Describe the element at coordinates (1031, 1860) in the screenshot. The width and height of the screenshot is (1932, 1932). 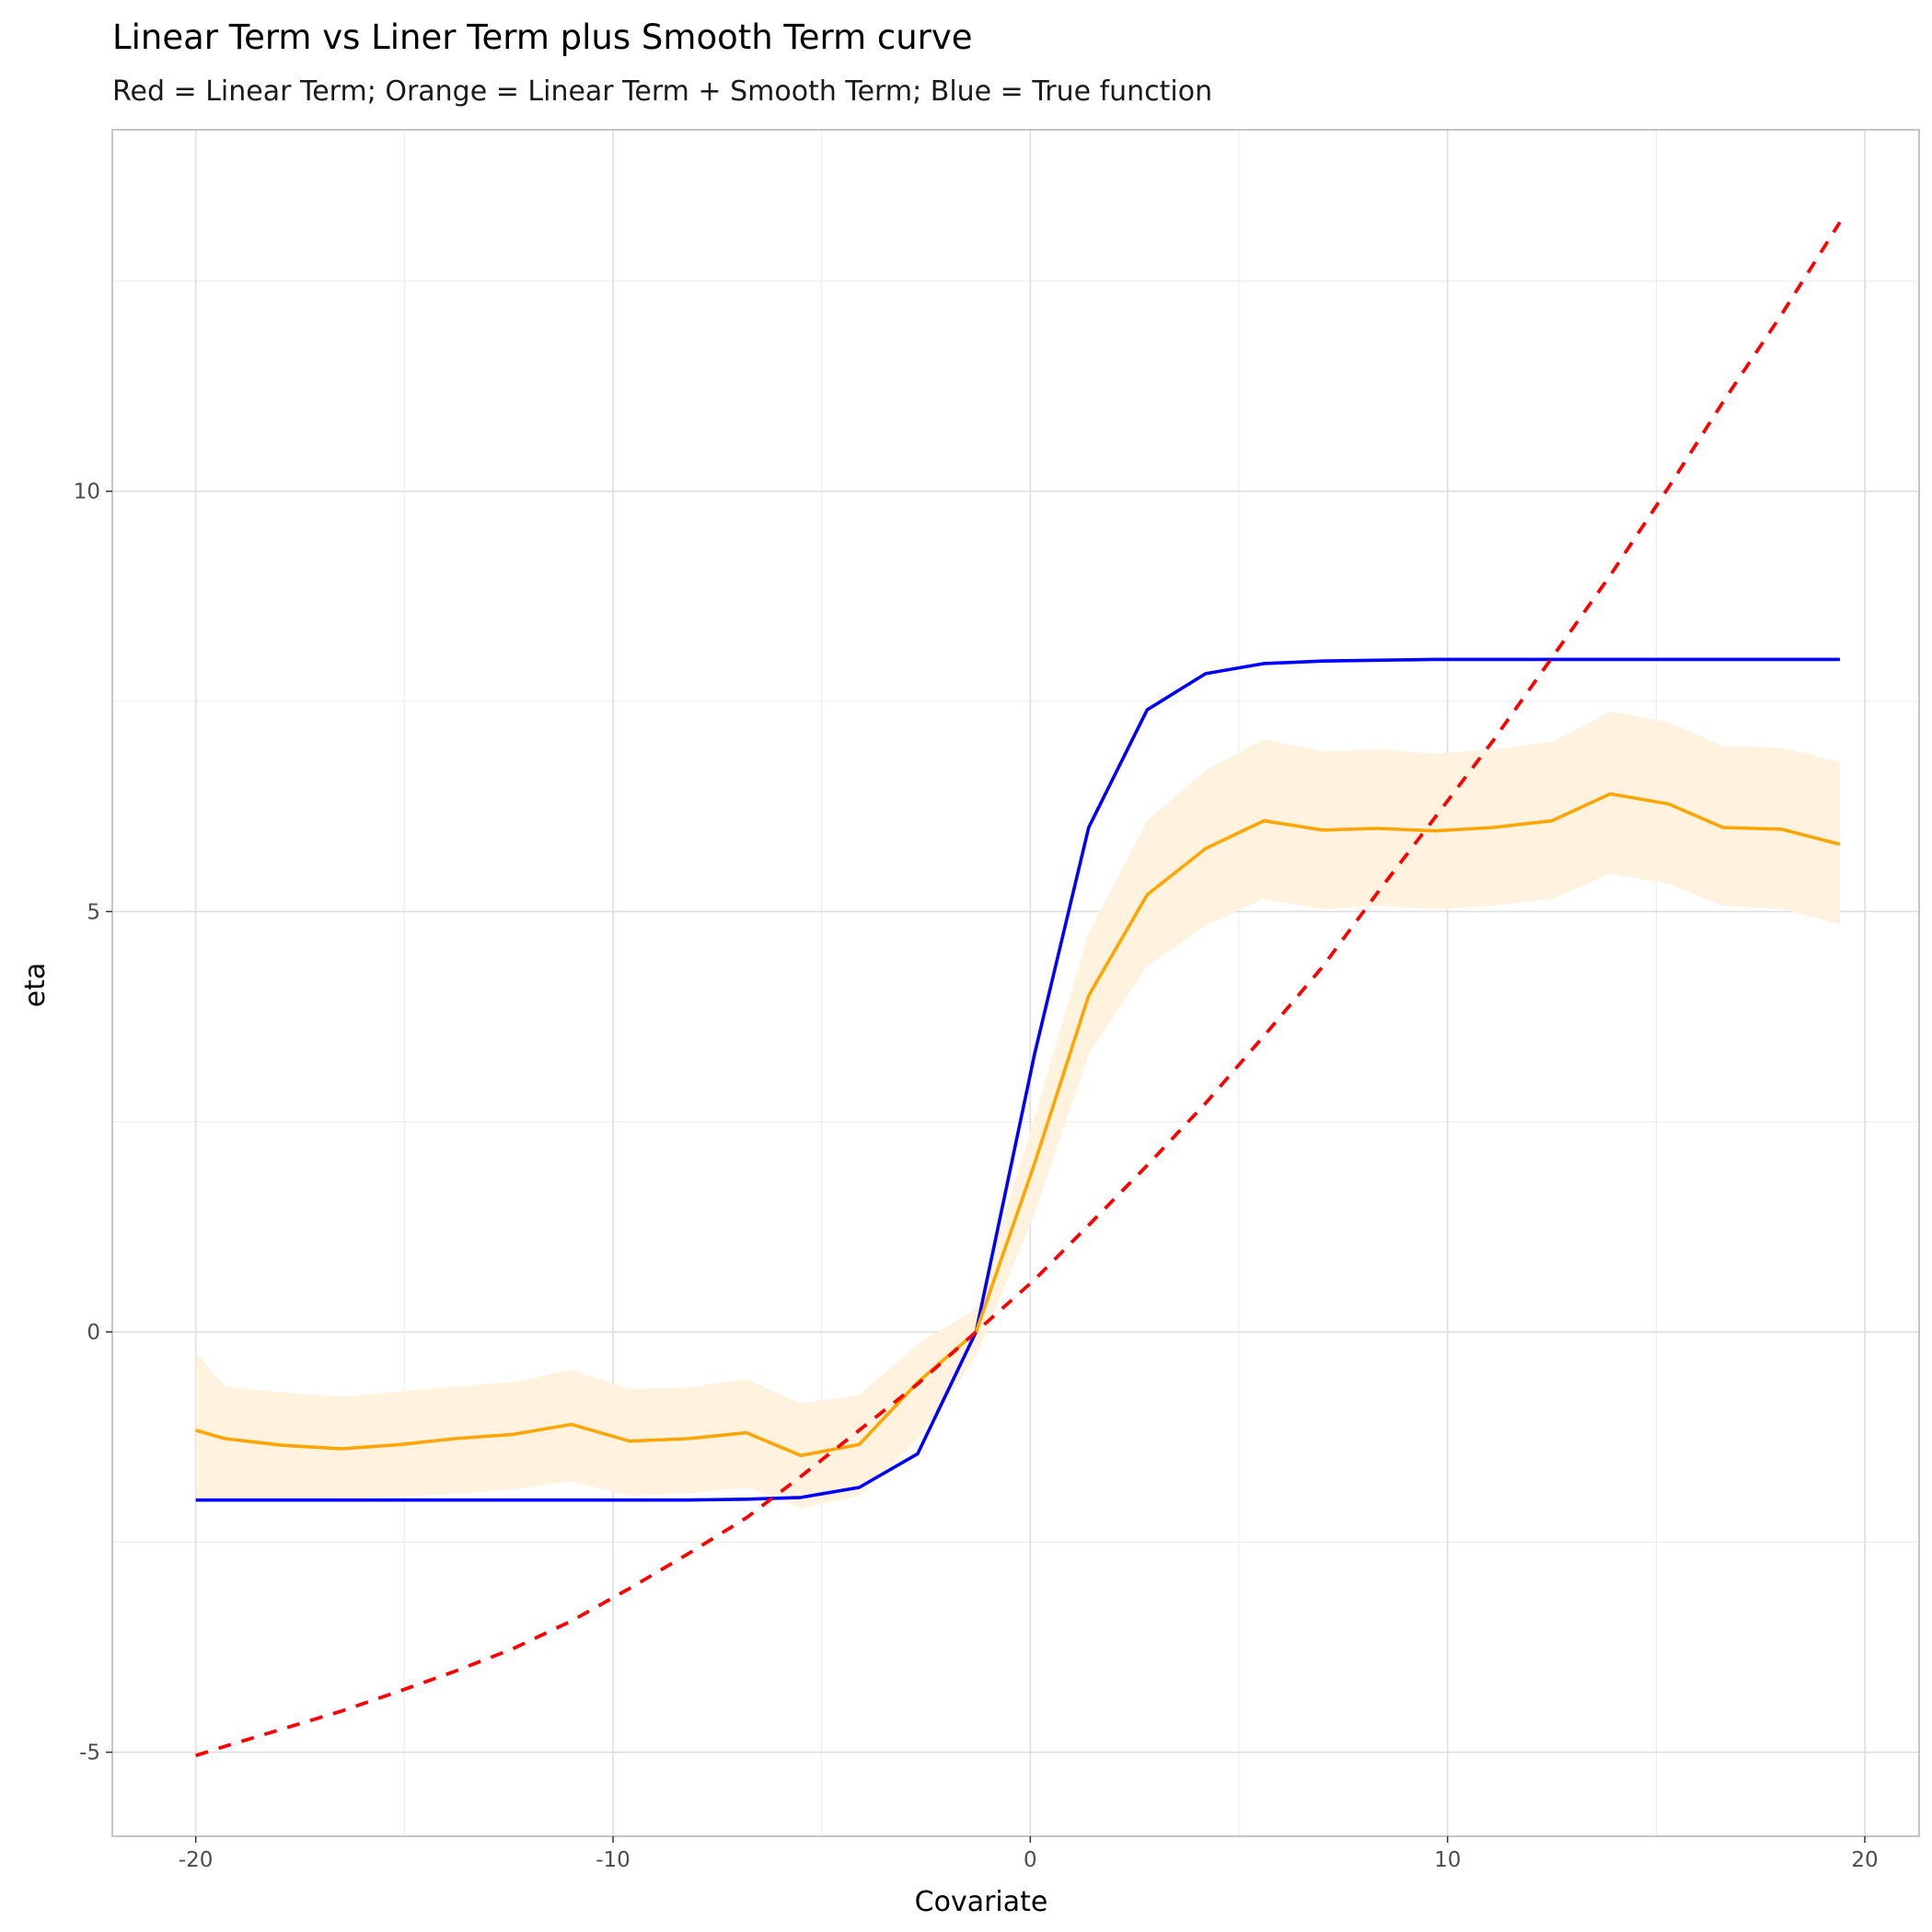
I see `x-tick-label: 0` at that location.